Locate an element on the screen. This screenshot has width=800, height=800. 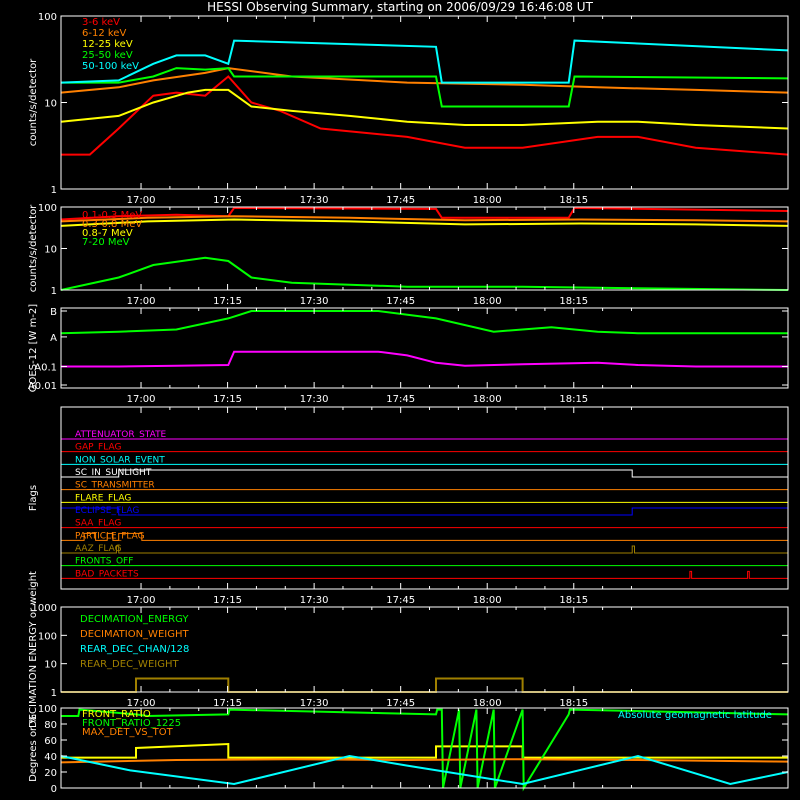
flag-label: SC_IN_SUNLIGHT is located at coordinates (113, 473).